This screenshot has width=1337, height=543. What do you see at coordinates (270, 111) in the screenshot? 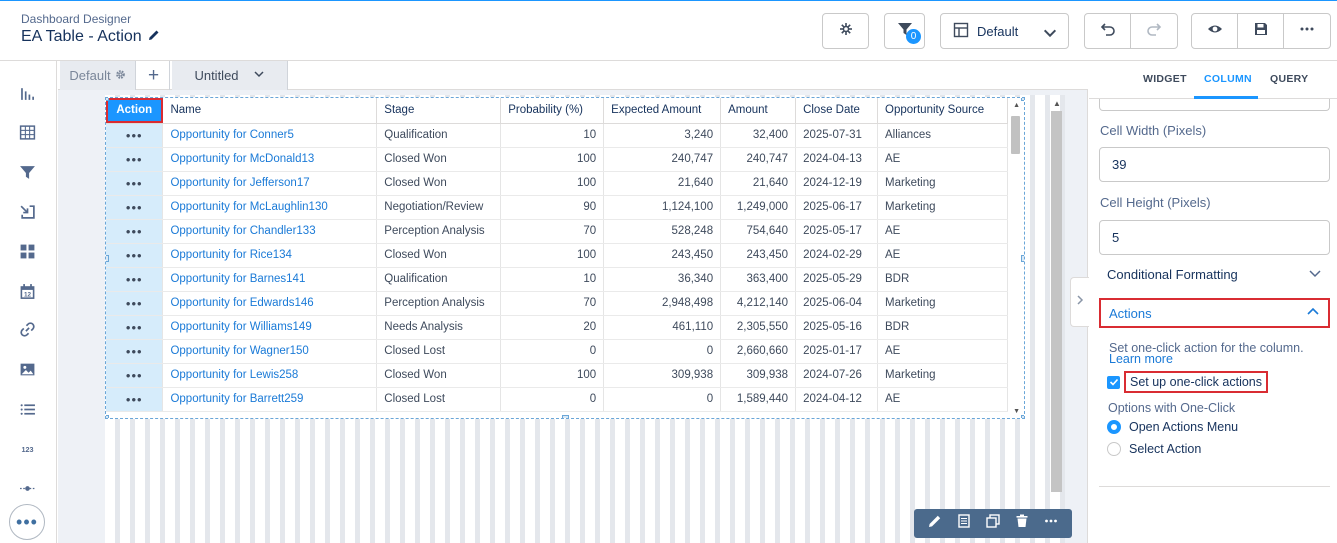
I see `column-header-name: Name` at bounding box center [270, 111].